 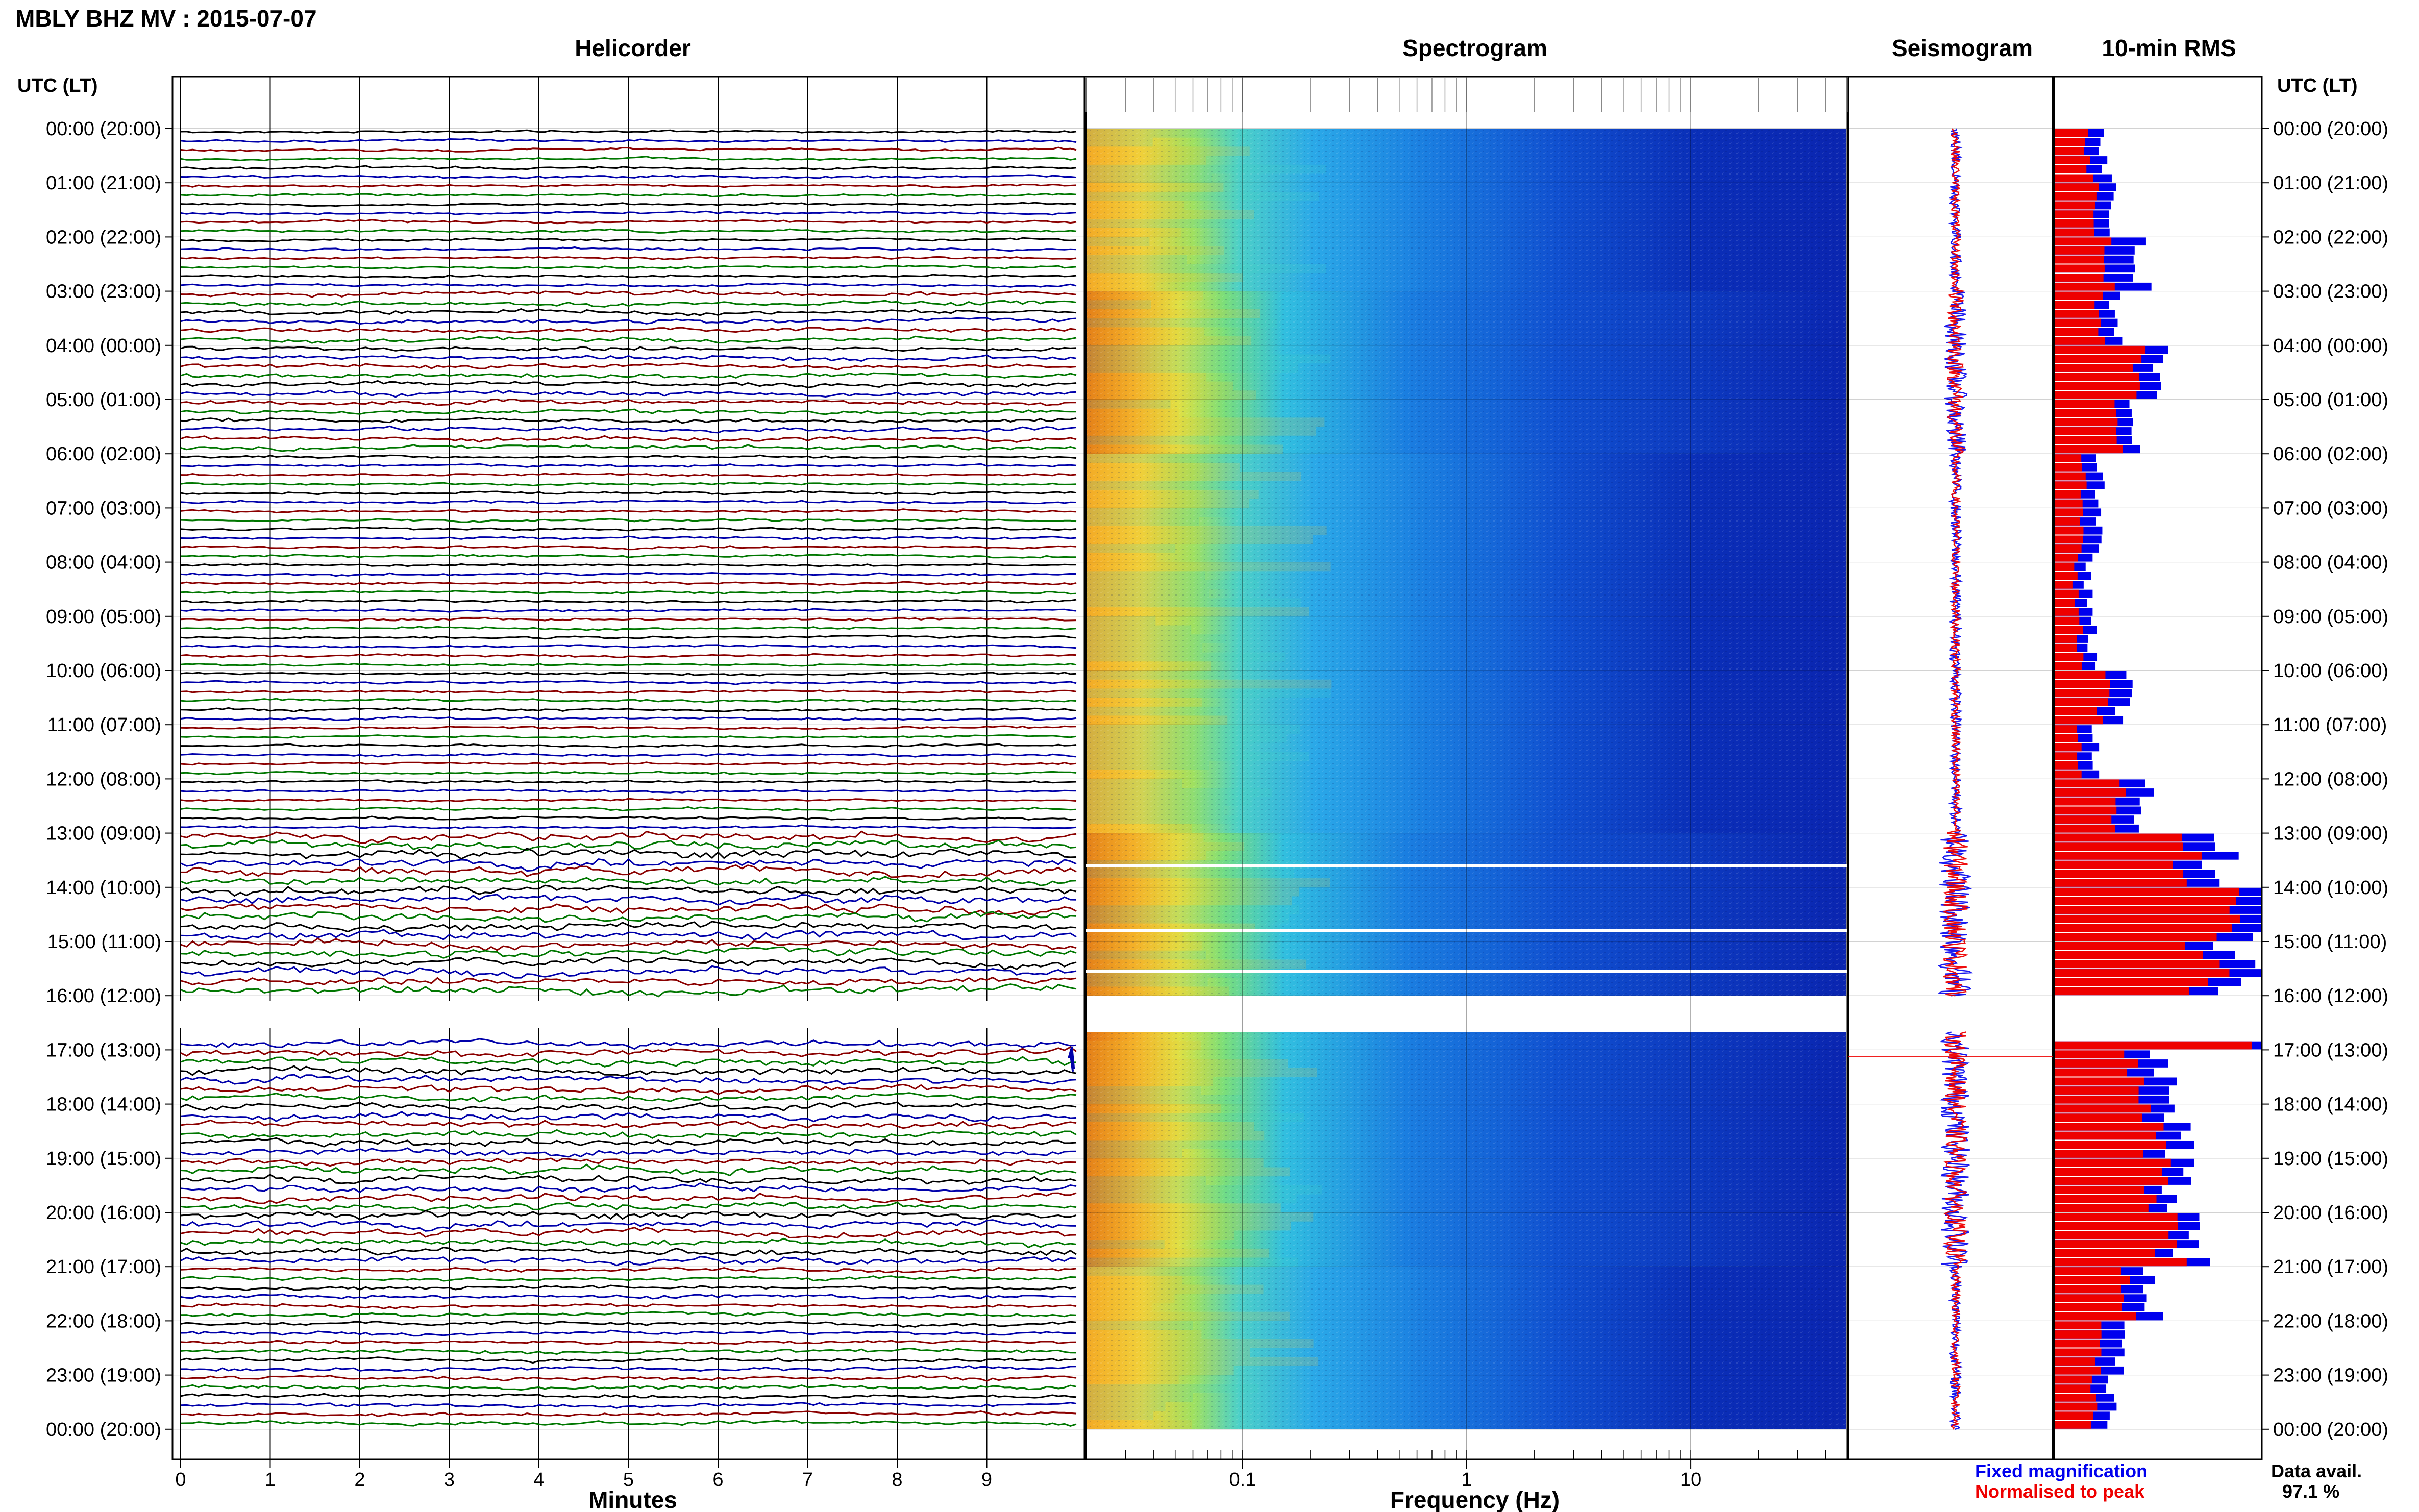 I want to click on helicorder-xlabel: Minutes, so click(x=632, y=1499).